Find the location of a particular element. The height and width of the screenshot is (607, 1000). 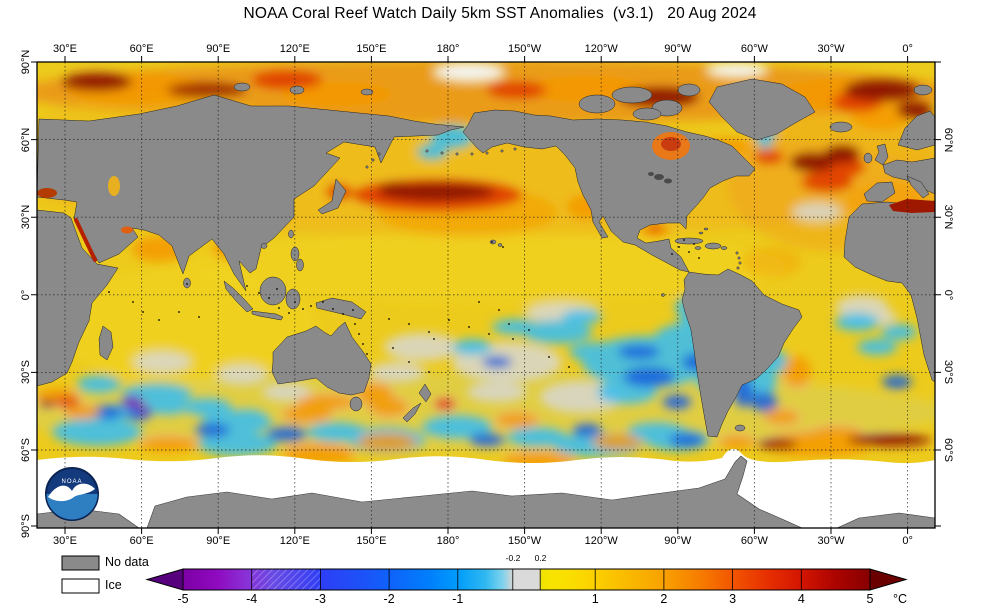

cbar-label-p3: 3 is located at coordinates (733, 599).